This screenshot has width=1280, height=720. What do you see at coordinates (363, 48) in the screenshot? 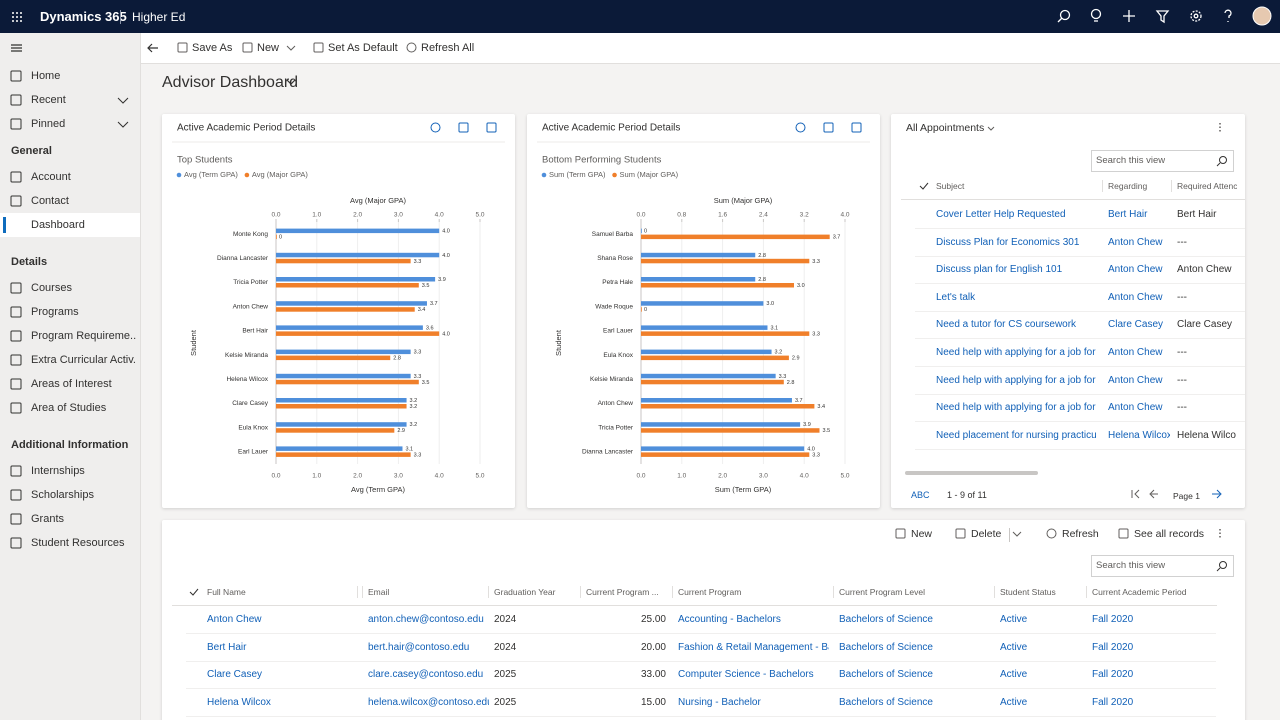
I see `command-button: Set As Default` at bounding box center [363, 48].